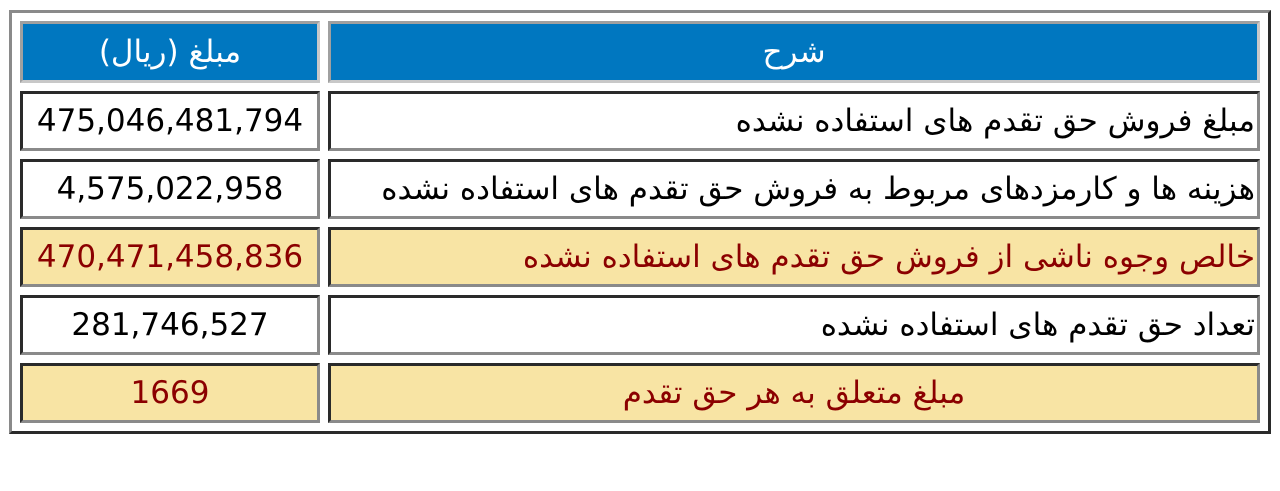 The width and height of the screenshot is (1280, 491). Describe the element at coordinates (170, 393) in the screenshot. I see `row-amount: 1669` at that location.